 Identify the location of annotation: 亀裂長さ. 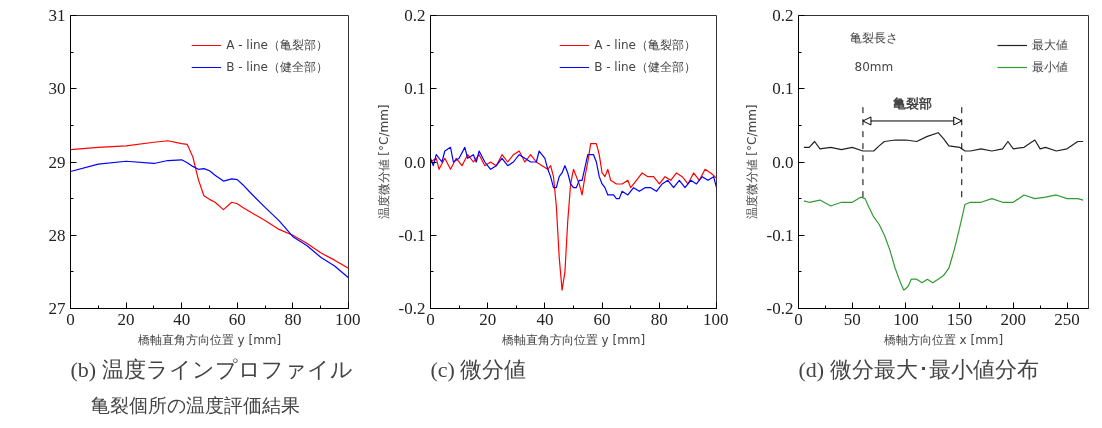
(873, 37).